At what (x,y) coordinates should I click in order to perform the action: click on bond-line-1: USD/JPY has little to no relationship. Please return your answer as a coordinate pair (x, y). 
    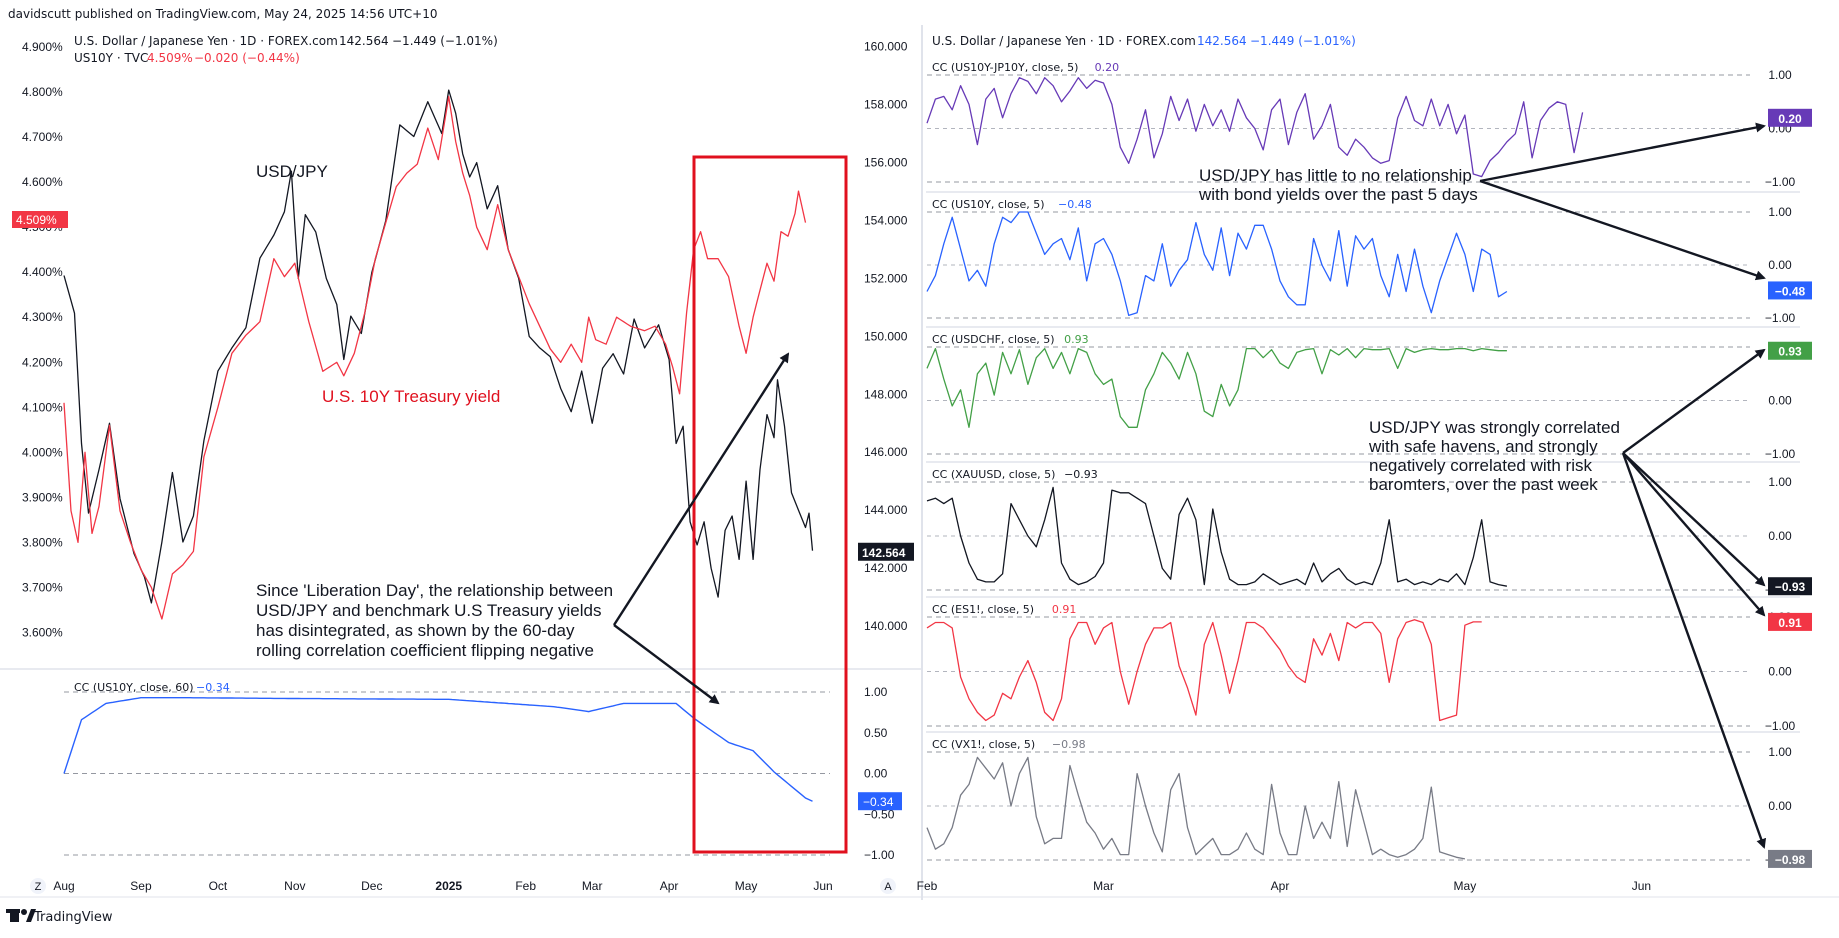
    Looking at the image, I should click on (1335, 175).